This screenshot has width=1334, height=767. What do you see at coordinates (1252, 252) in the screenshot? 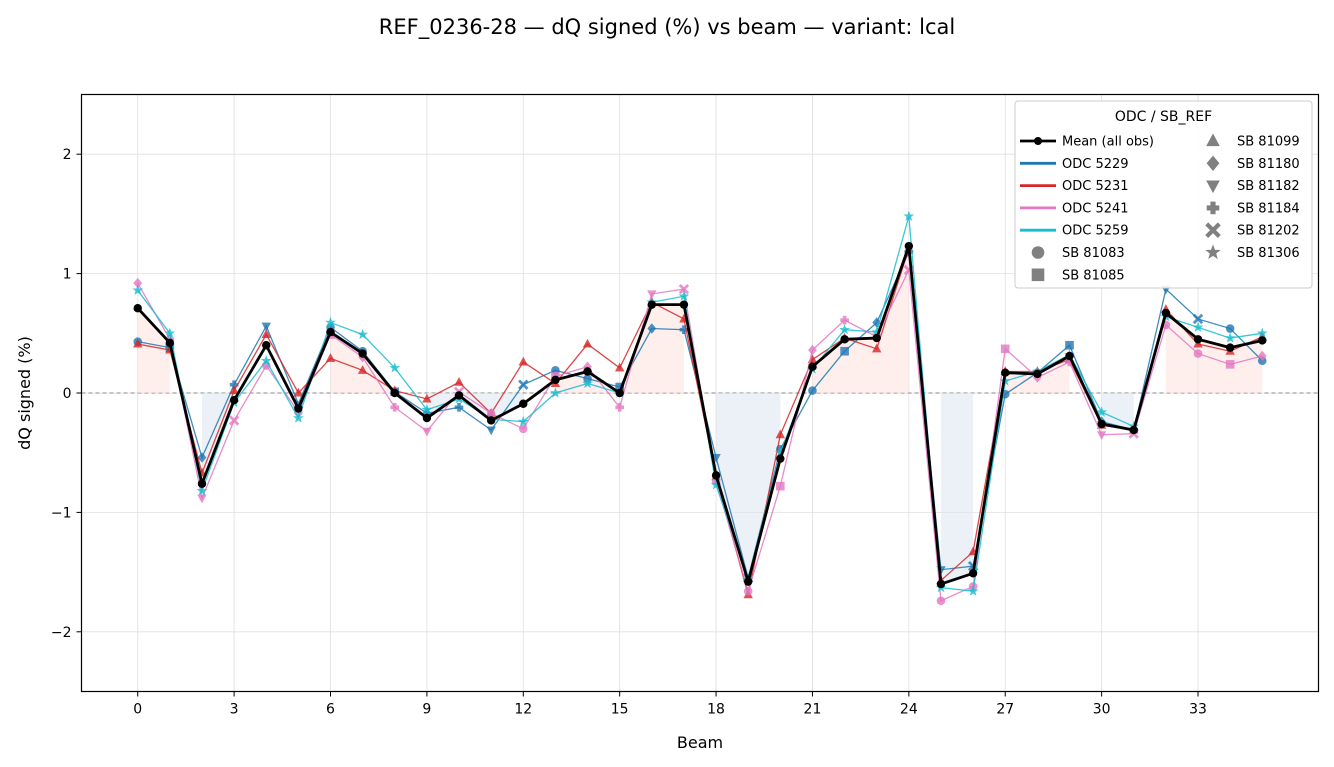
I see `legend-entry: SB 81306` at bounding box center [1252, 252].